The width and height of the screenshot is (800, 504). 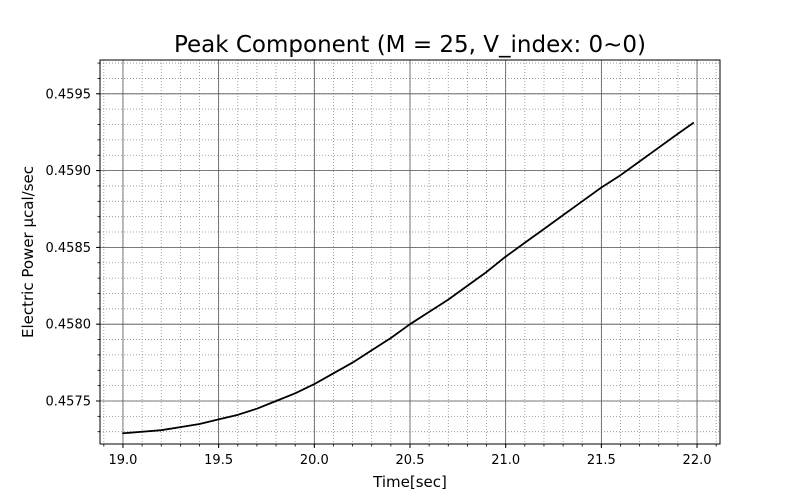 I want to click on x-tick-label: 20.0, so click(x=314, y=460).